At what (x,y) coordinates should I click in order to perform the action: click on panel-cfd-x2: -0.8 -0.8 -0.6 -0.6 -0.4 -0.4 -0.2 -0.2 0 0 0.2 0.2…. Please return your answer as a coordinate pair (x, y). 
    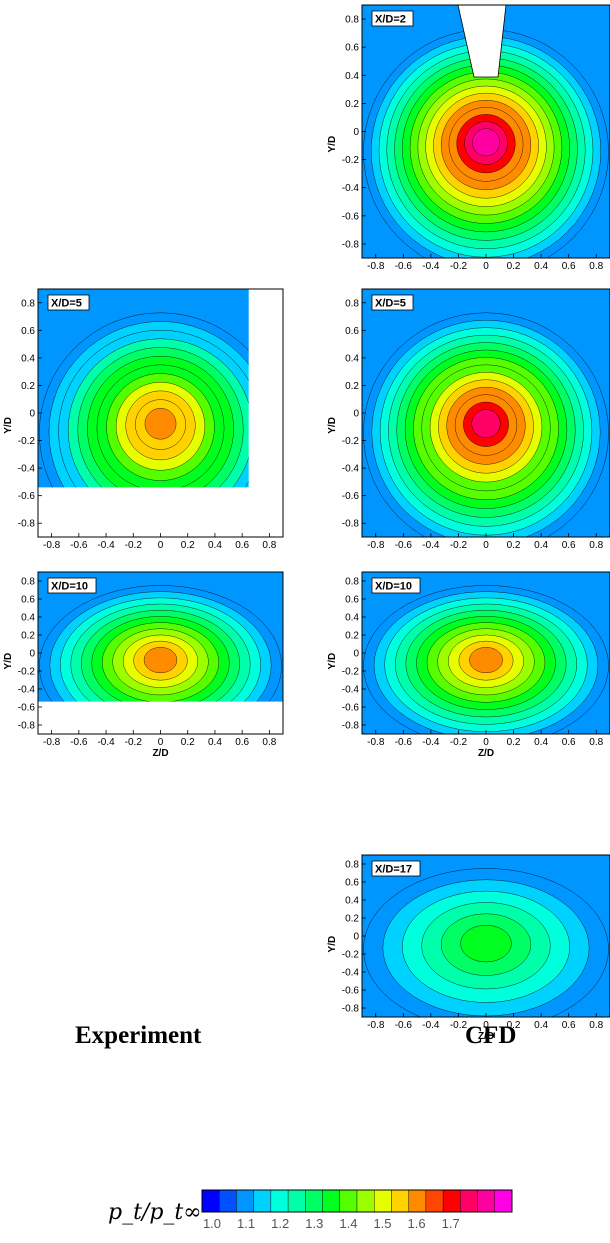
    Looking at the image, I should click on (468, 138).